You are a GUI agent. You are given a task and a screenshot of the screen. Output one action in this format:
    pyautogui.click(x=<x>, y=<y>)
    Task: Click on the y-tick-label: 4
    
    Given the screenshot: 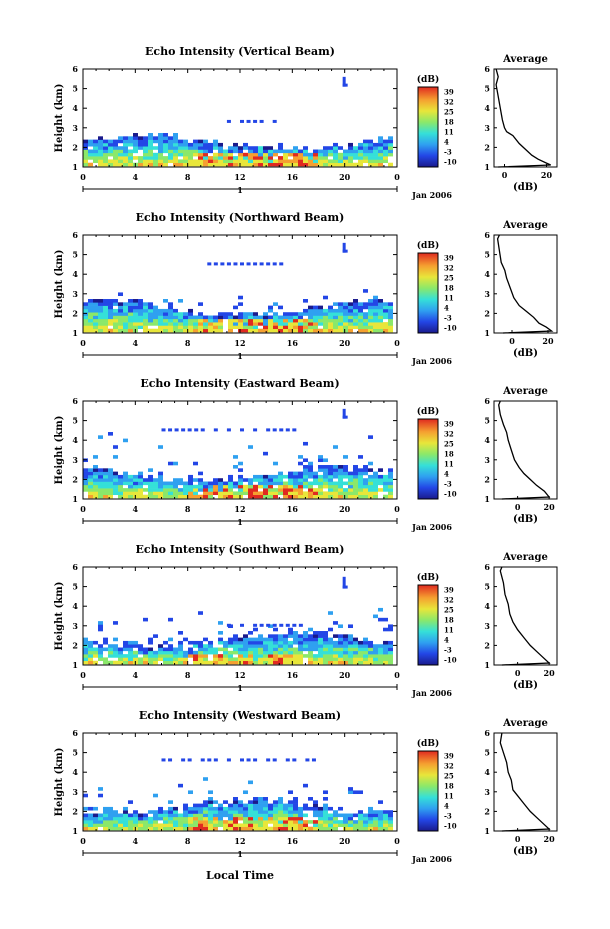 What is the action you would take?
    pyautogui.click(x=75, y=274)
    